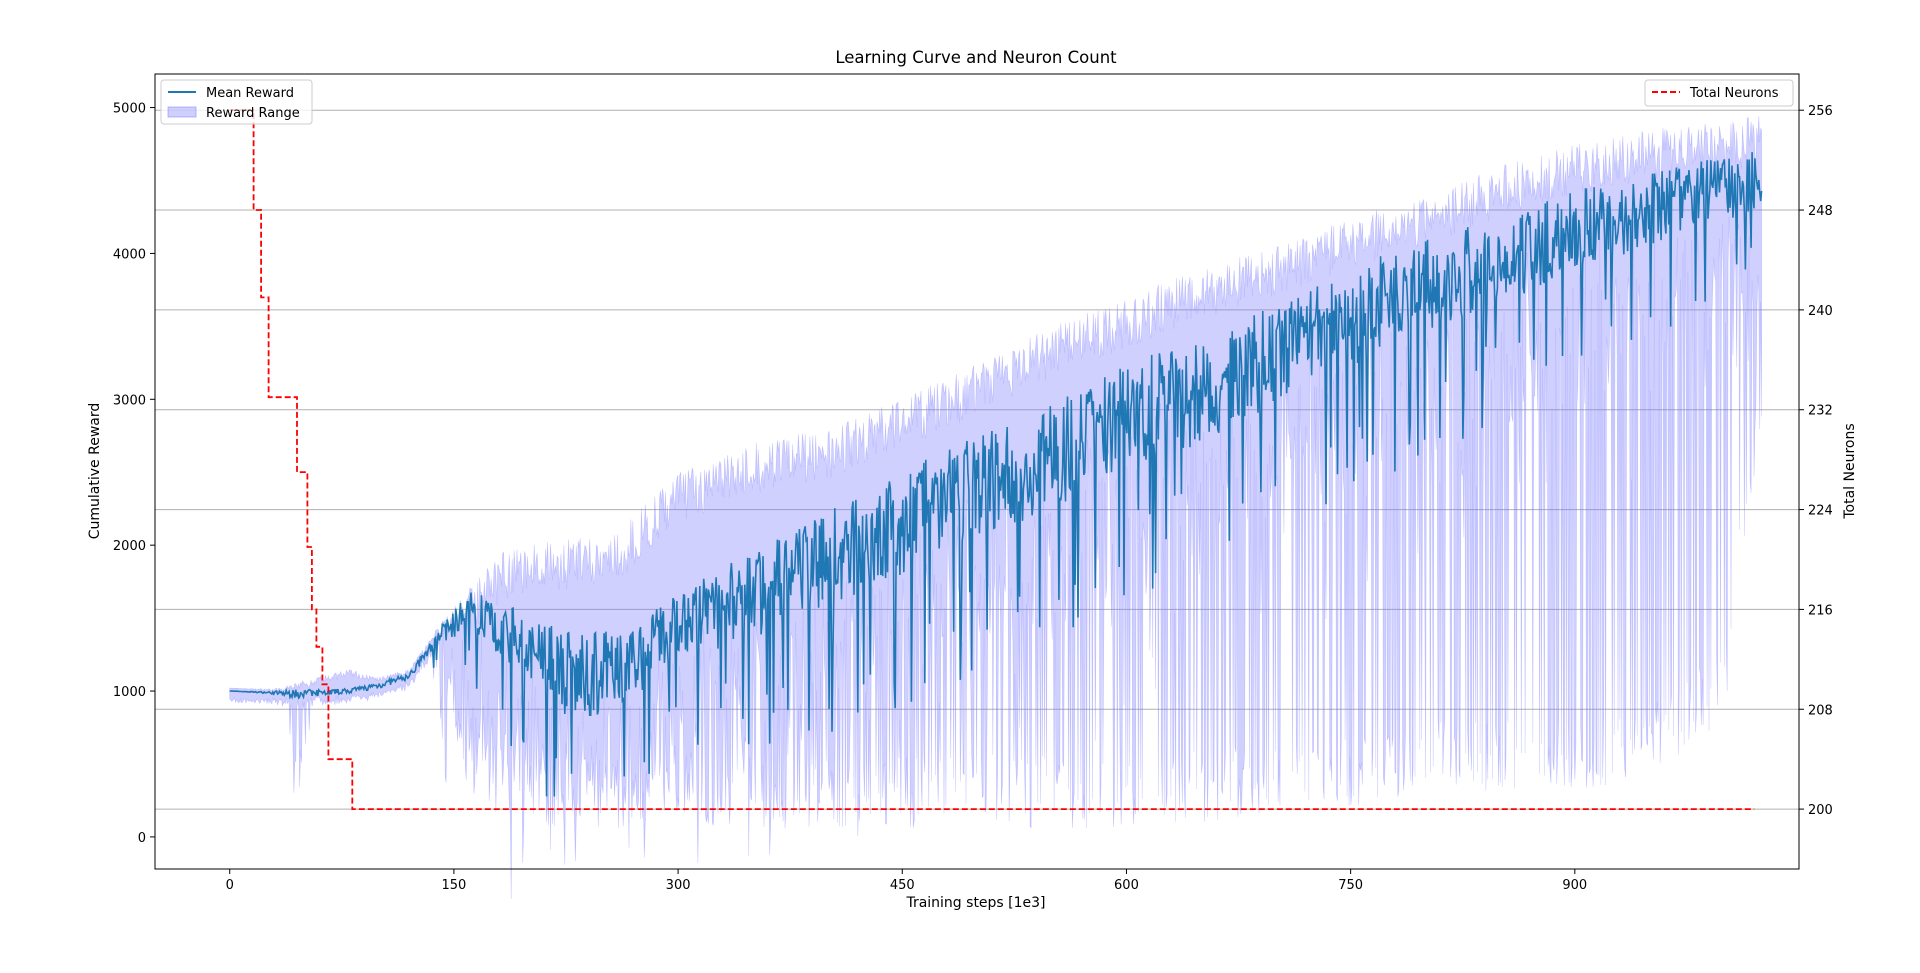  I want to click on legend-left-box, so click(236, 102).